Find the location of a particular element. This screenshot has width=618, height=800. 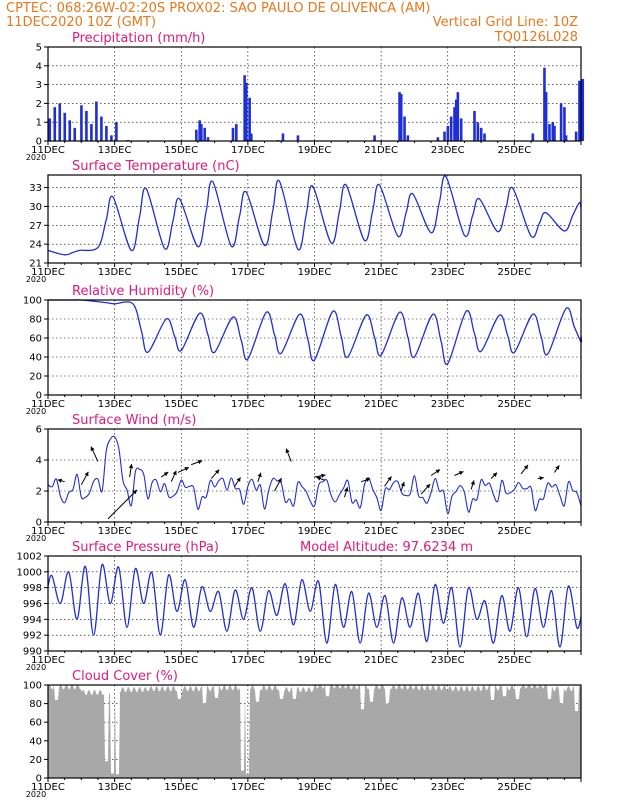

temperature-line is located at coordinates (314, 215).